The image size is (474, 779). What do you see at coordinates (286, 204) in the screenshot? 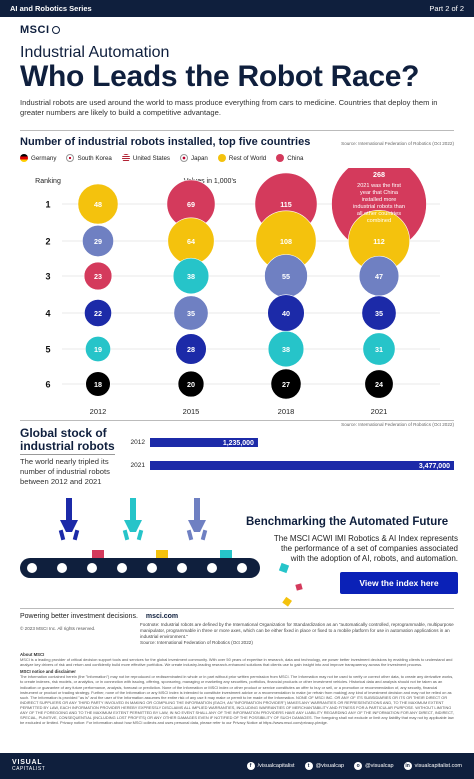
I see `data-label: 115` at bounding box center [286, 204].